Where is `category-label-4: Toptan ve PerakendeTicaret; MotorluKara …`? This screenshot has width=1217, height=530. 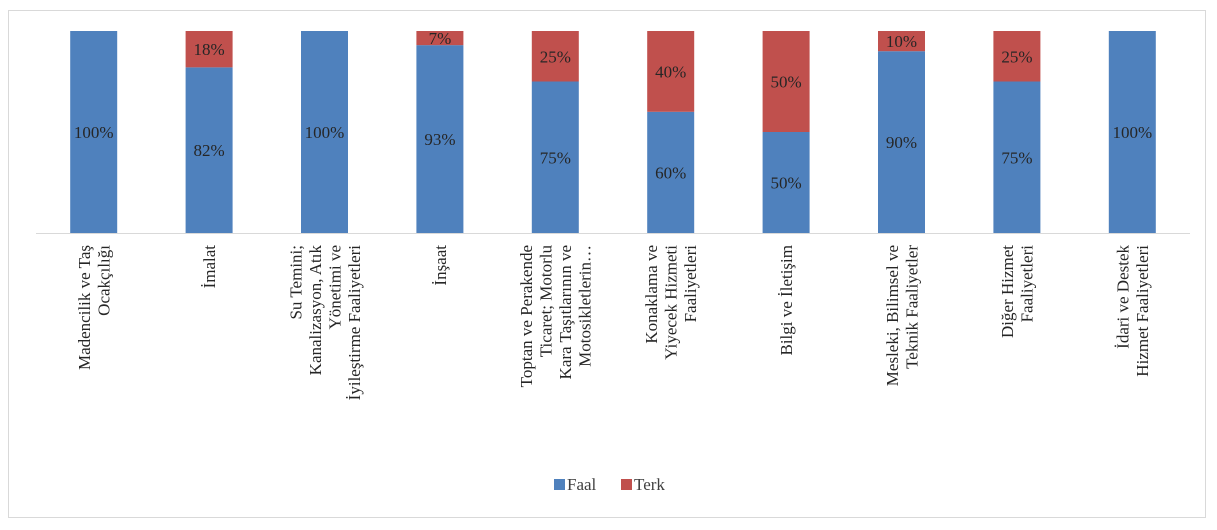
category-label-4: Toptan ve PerakendeTicaret; MotorluKara … is located at coordinates (556, 316).